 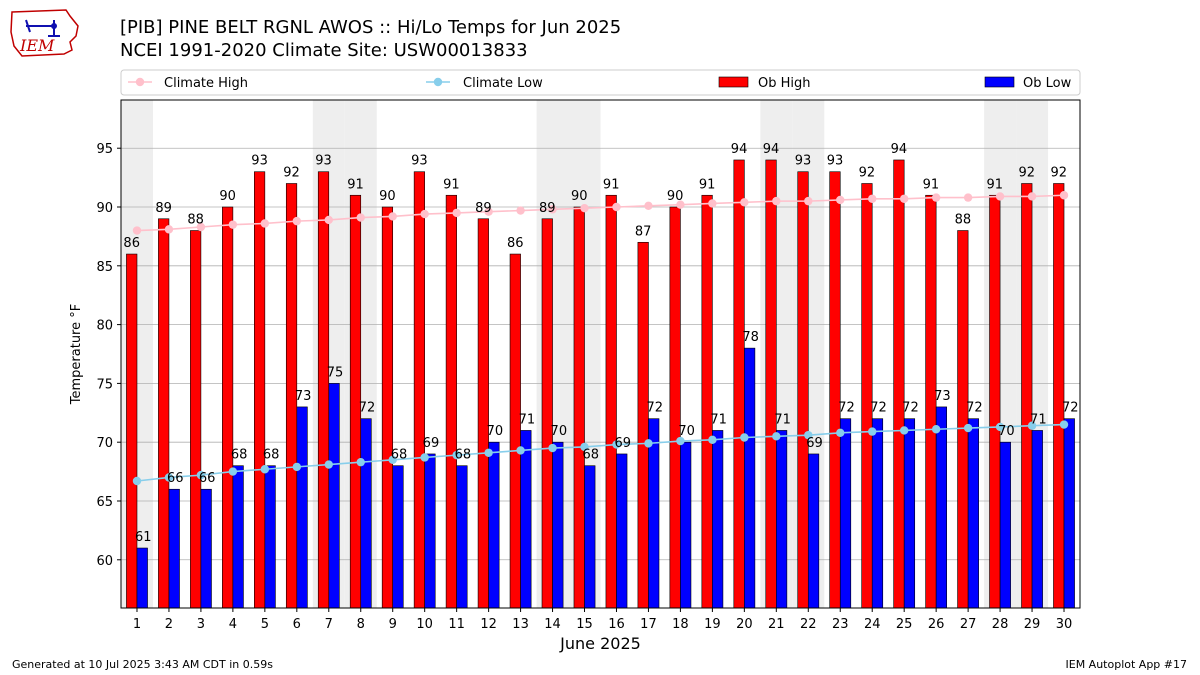 What do you see at coordinates (137, 624) in the screenshot?
I see `x-tick-label: 1` at bounding box center [137, 624].